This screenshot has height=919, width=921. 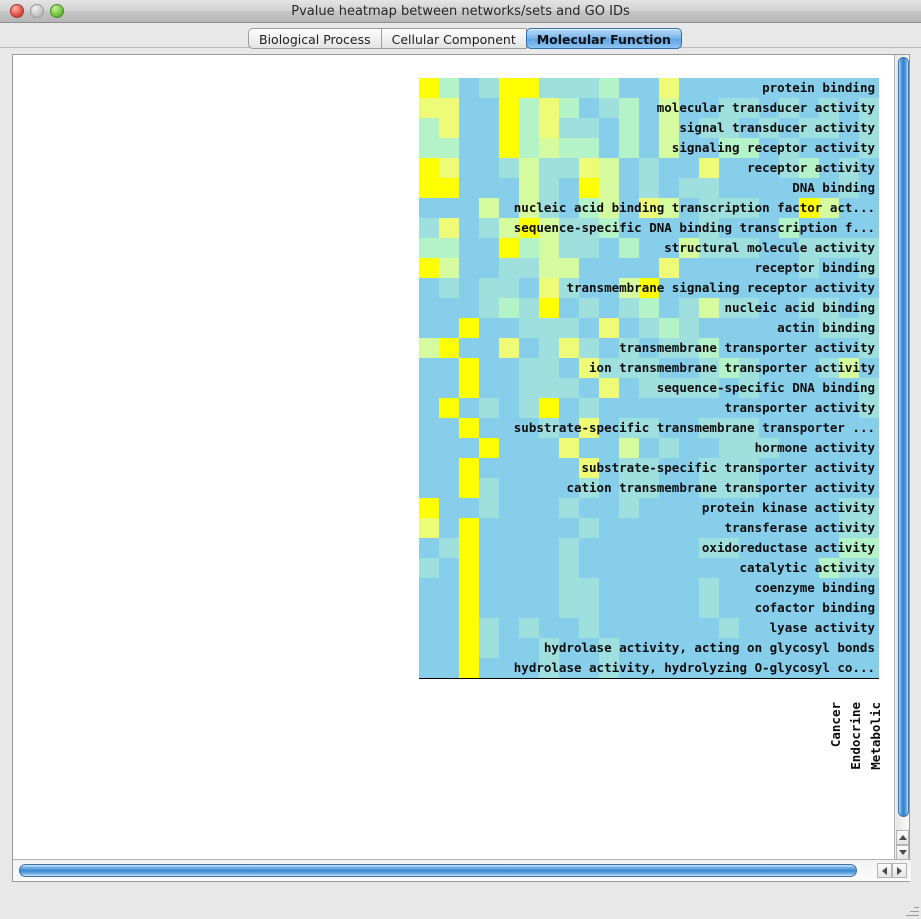 I want to click on tab-molecular-function: Molecular Function, so click(x=603, y=38).